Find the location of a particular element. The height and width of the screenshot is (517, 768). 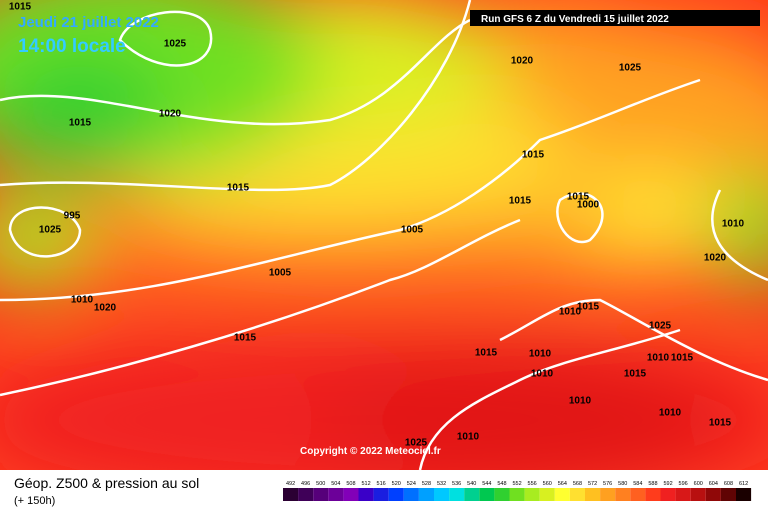

footer-title: Géop. Z500 & pression au sol is located at coordinates (106, 483).